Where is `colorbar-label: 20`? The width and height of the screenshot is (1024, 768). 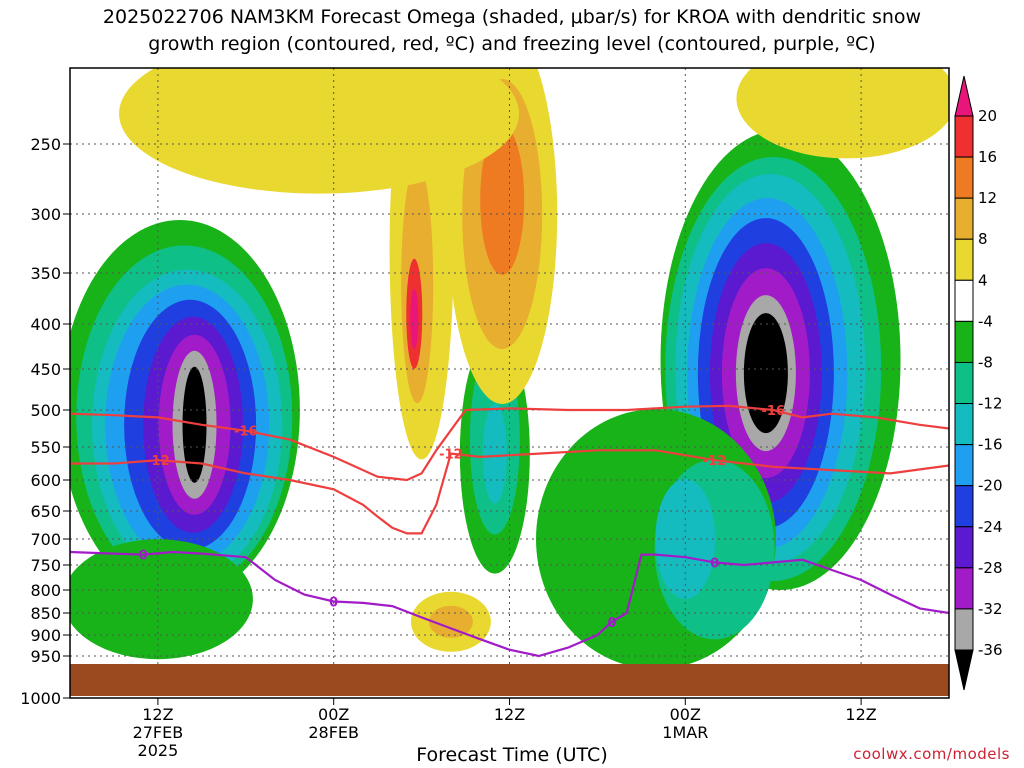
colorbar-label: 20 is located at coordinates (987, 116).